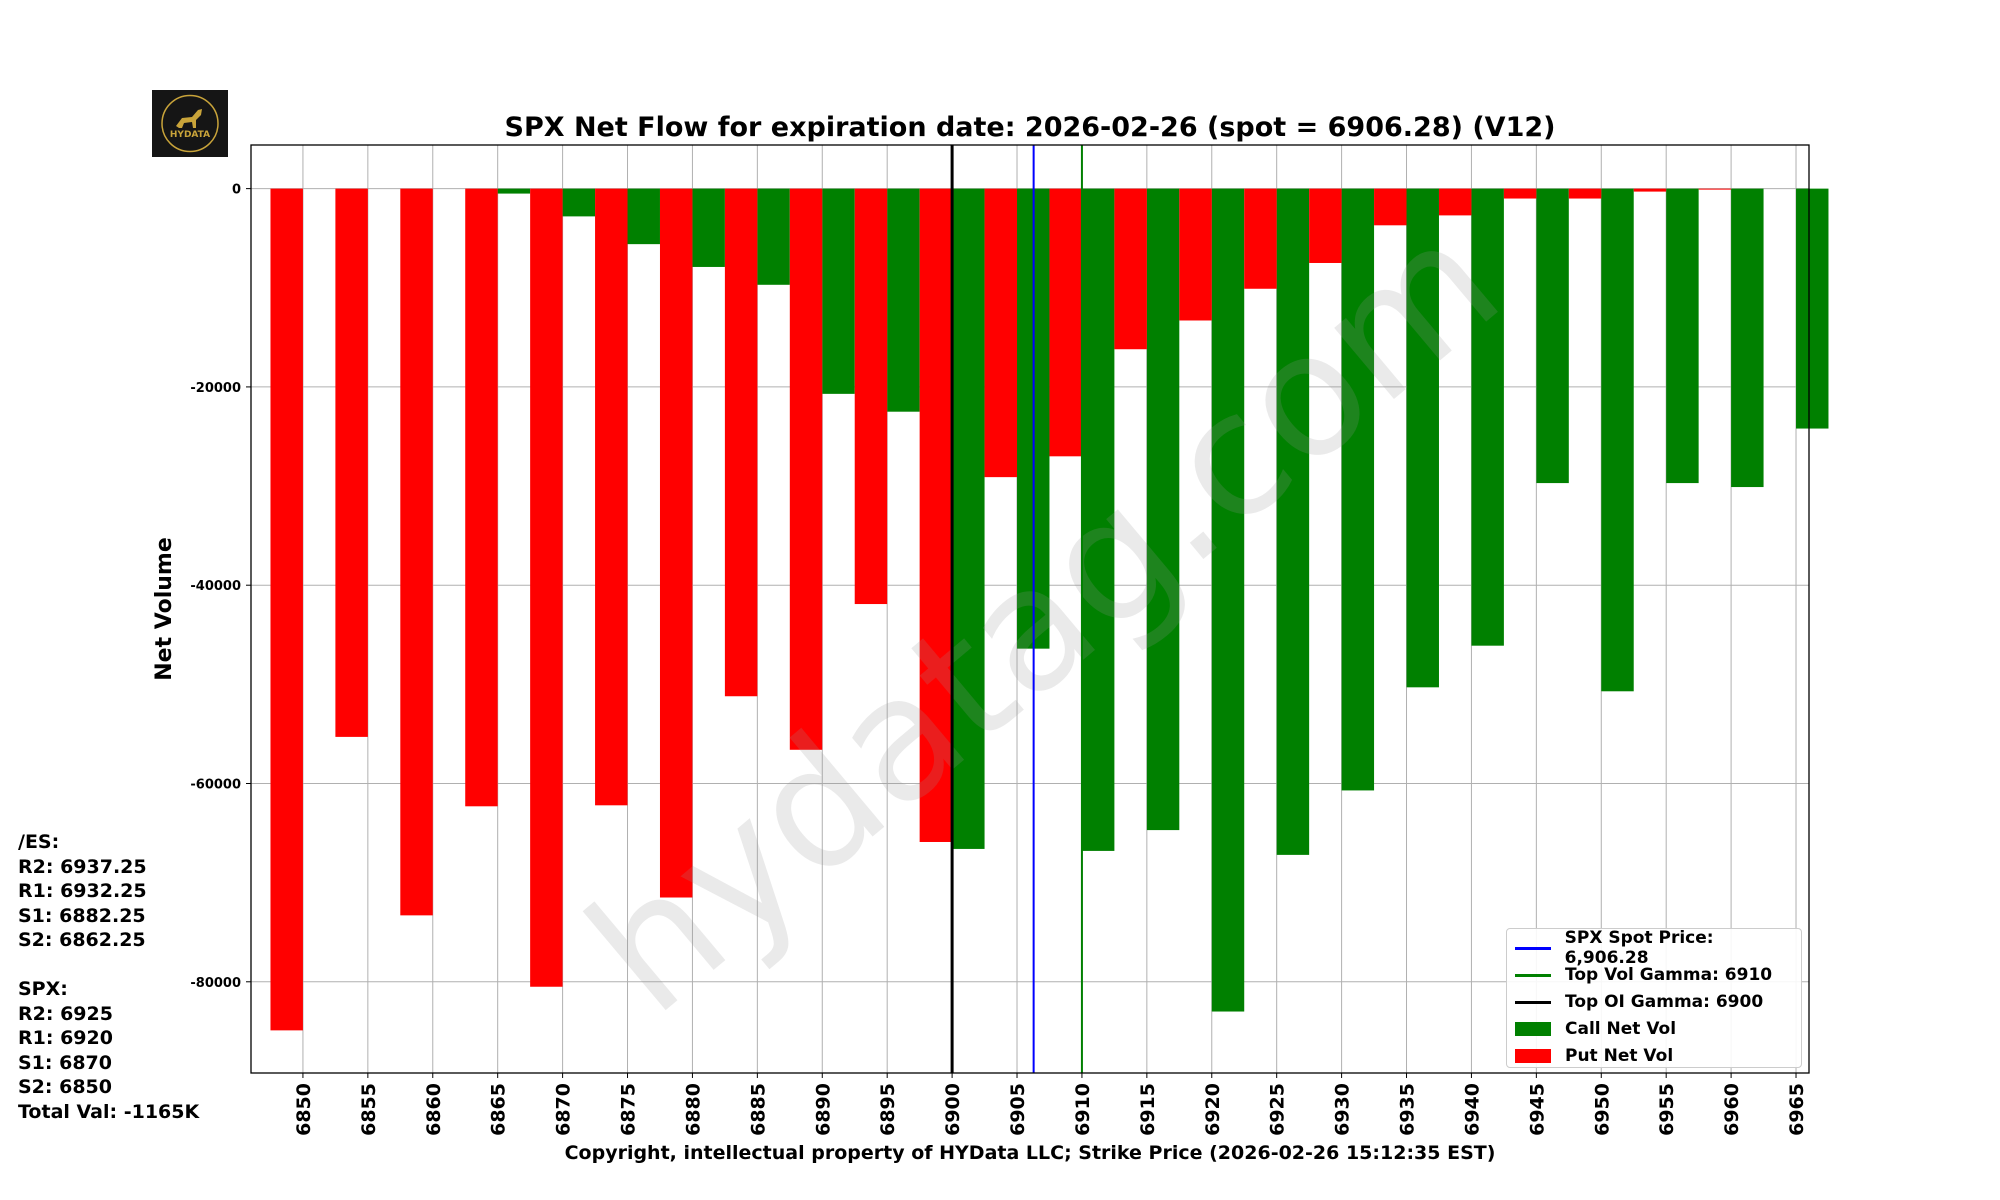 This screenshot has height=1200, width=2000. I want to click on x-tick-label: 6880, so click(693, 1109).